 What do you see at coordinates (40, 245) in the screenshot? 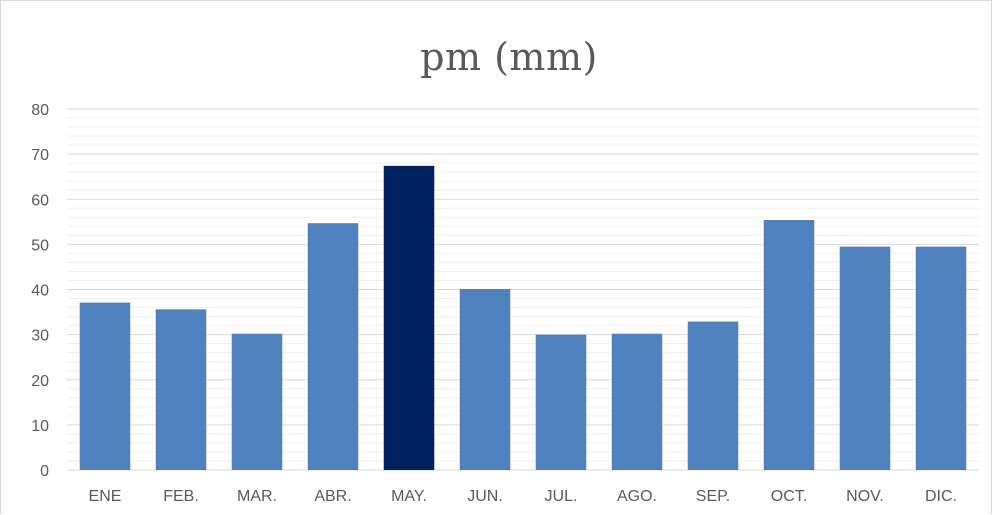
I see `y-tick-label: 50` at bounding box center [40, 245].